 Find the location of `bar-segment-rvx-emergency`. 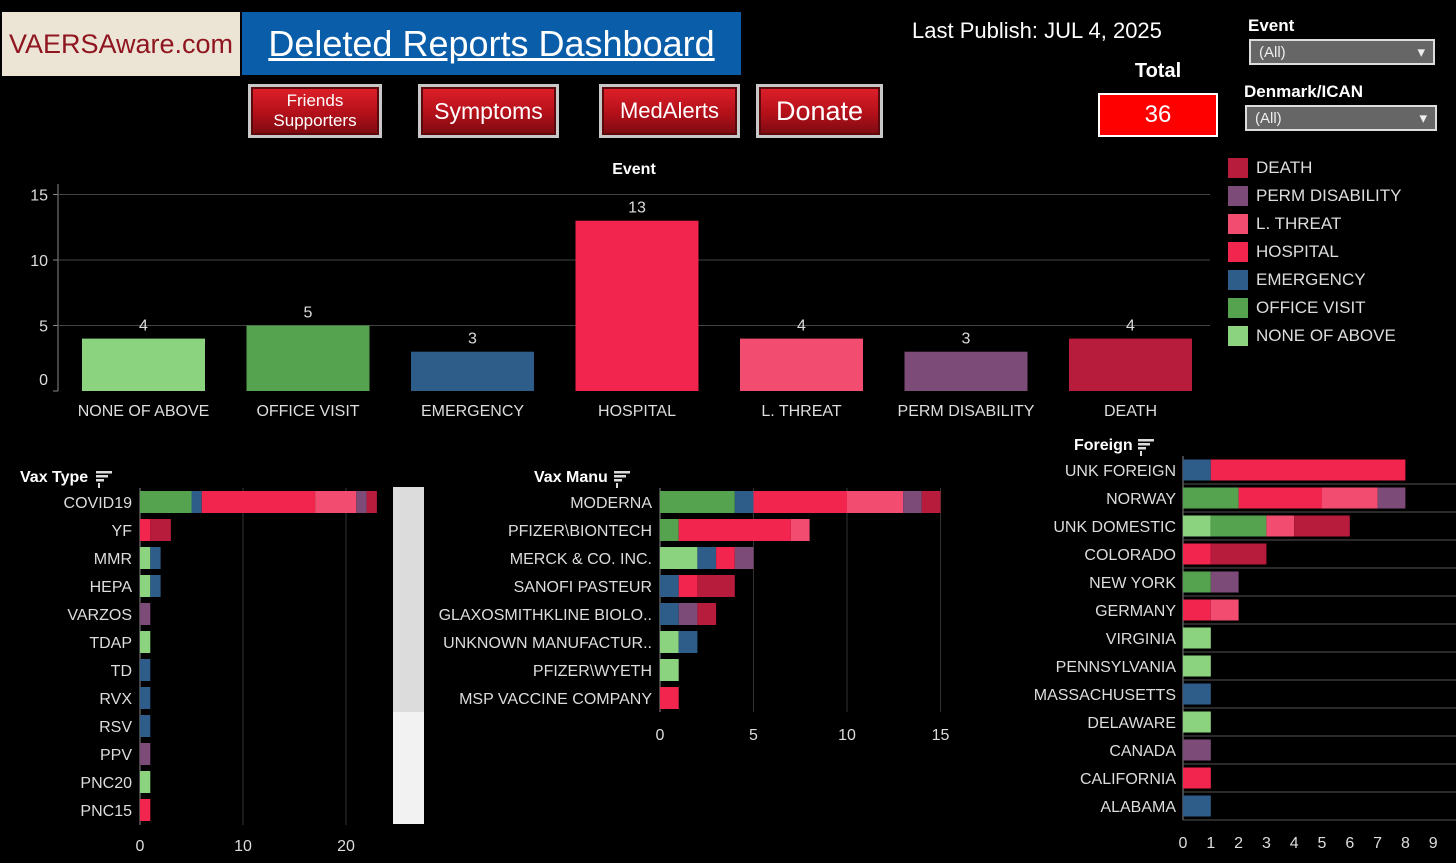

bar-segment-rvx-emergency is located at coordinates (145, 698).